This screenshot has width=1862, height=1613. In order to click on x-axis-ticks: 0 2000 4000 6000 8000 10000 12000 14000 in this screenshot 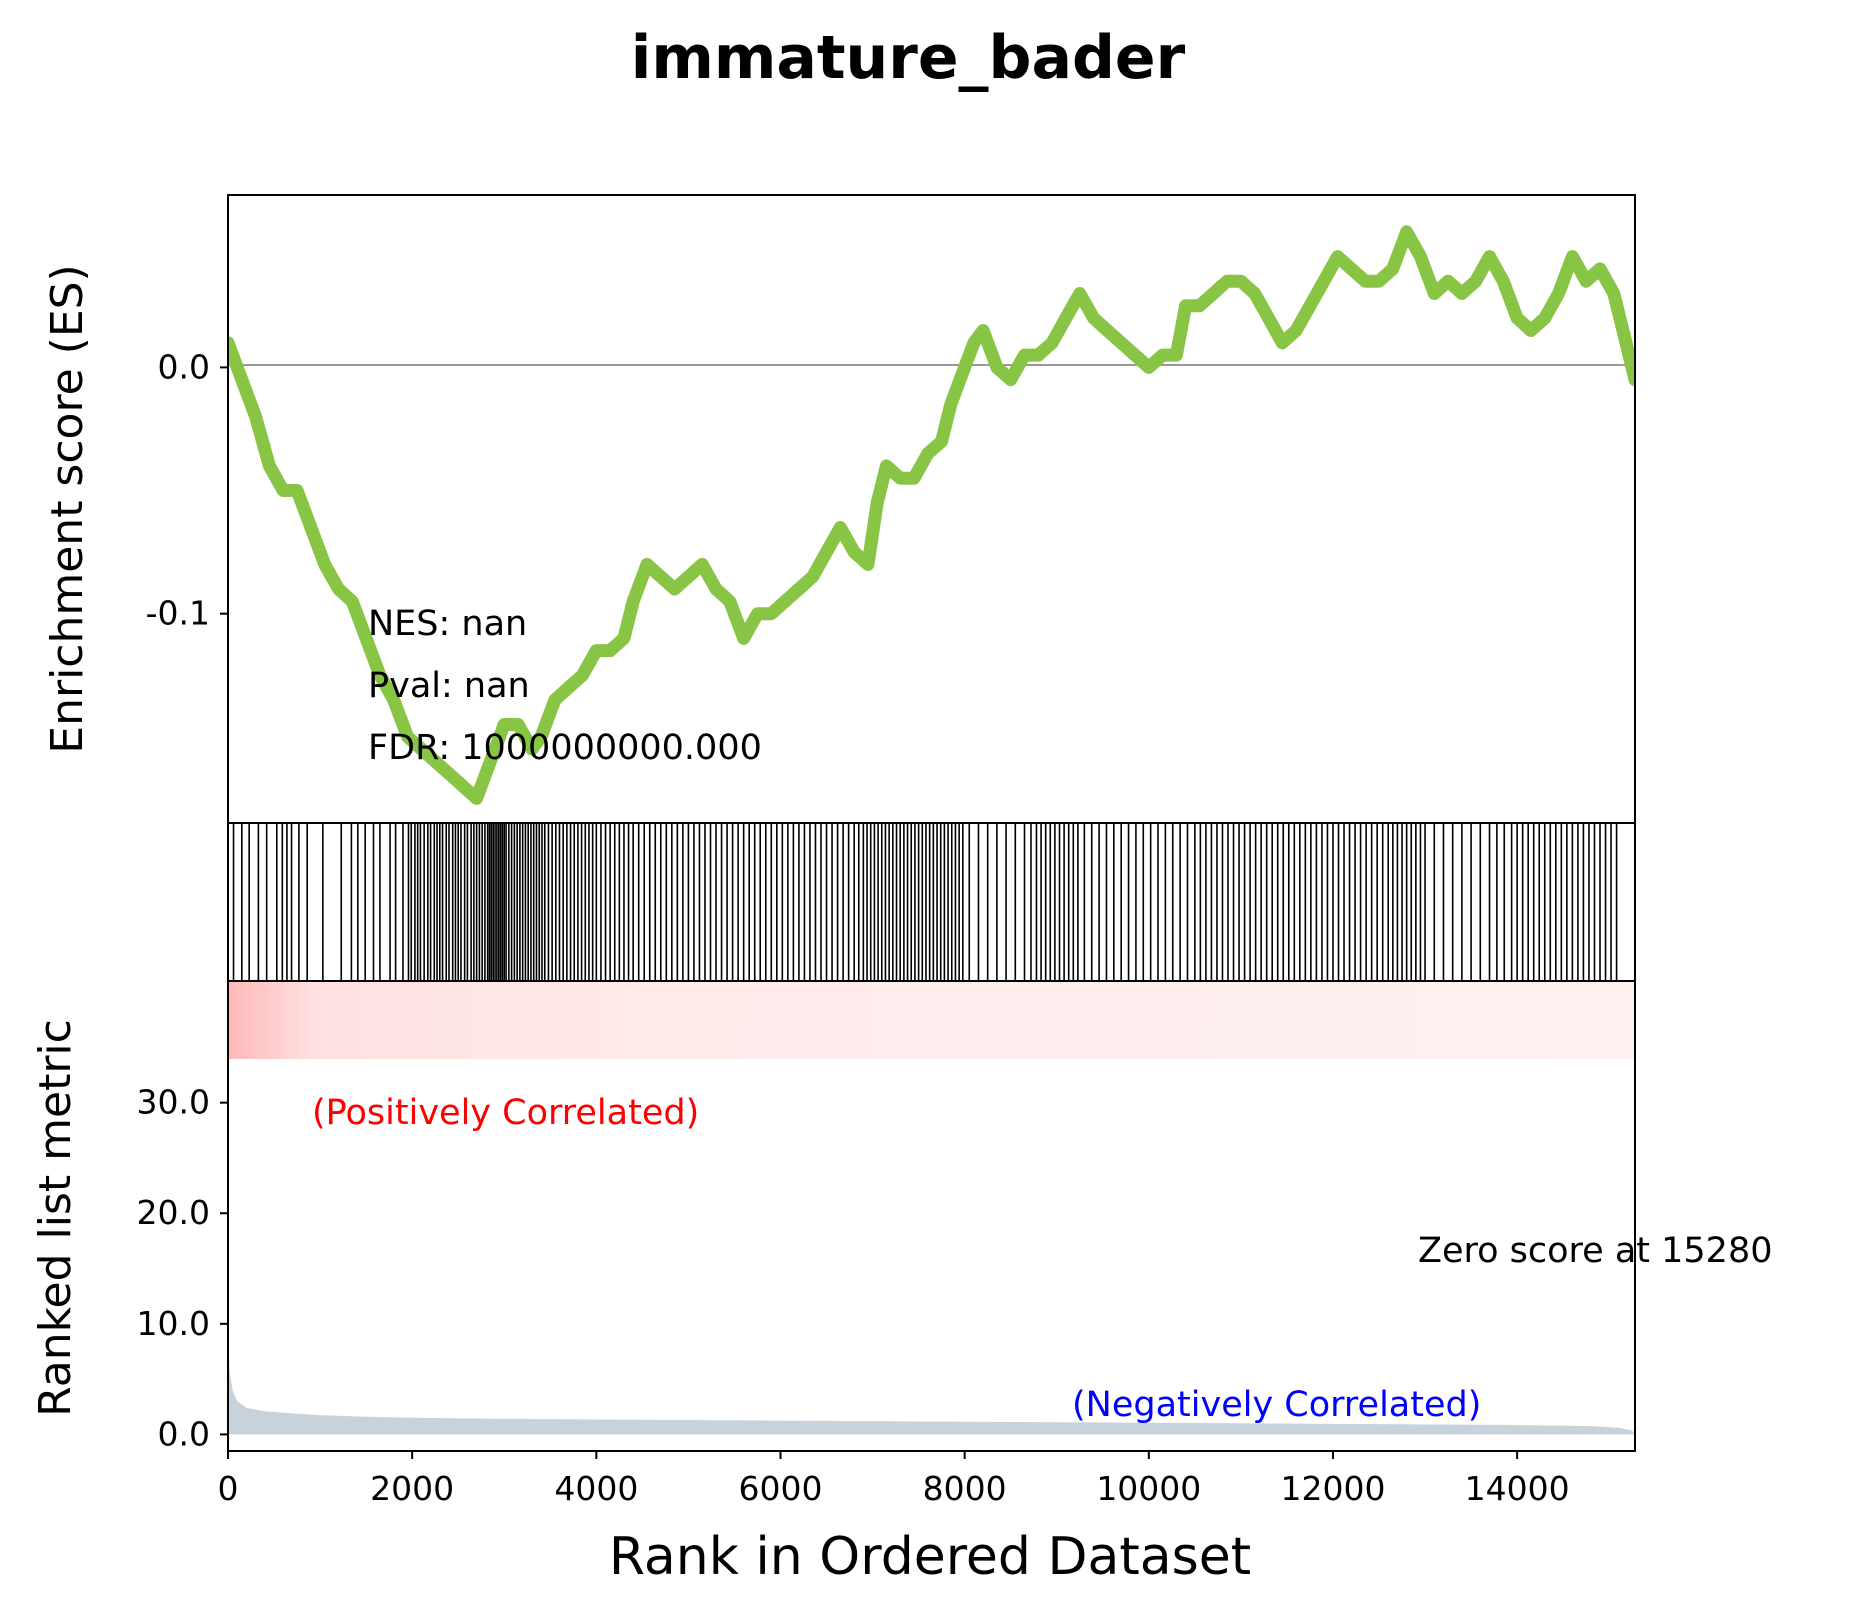, I will do `click(894, 1479)`.